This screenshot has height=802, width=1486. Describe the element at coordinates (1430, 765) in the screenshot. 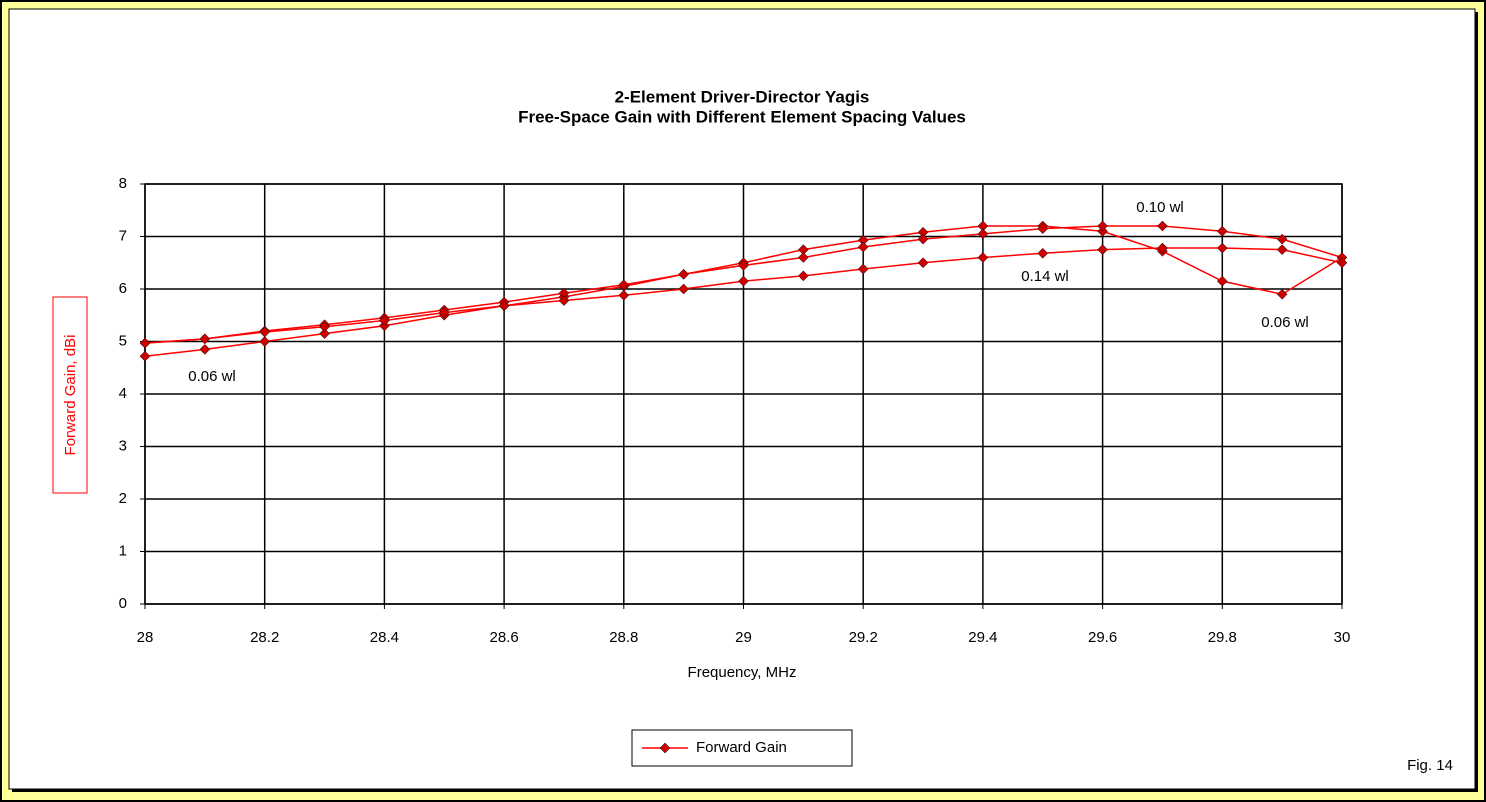

I see `footnote: Fig. 14` at that location.